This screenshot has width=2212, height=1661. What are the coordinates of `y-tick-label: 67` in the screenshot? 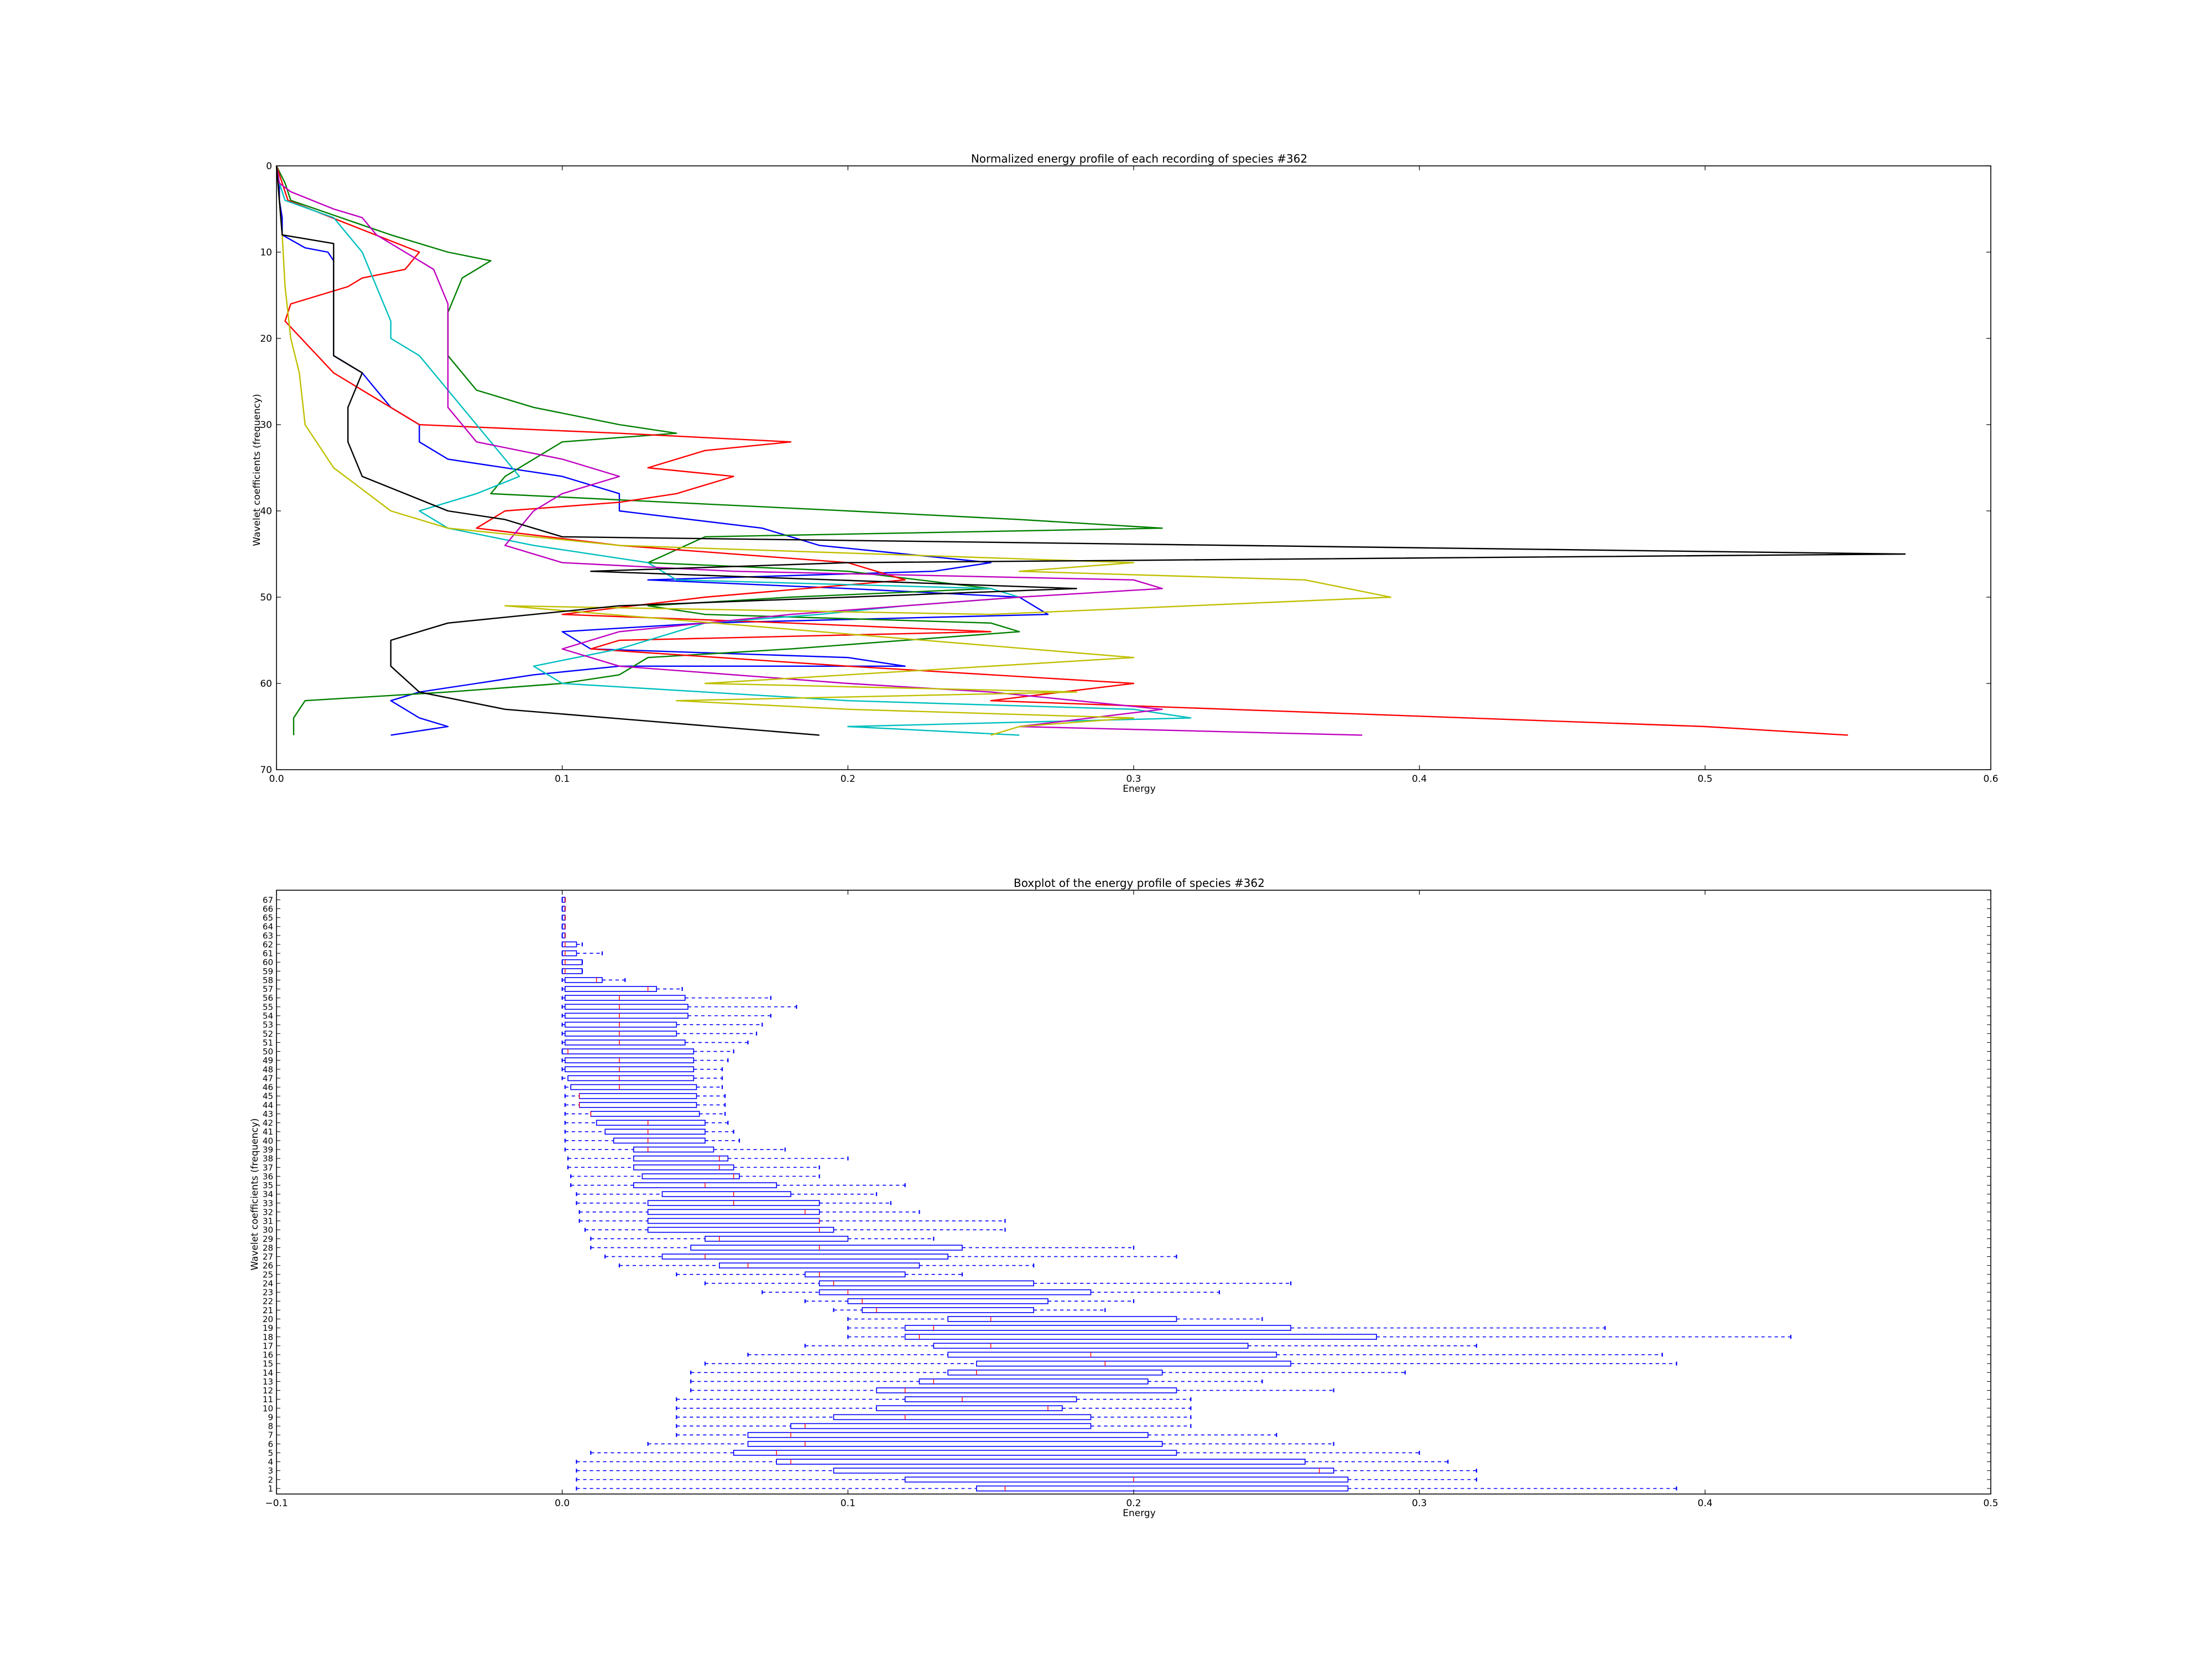 It's located at (268, 900).